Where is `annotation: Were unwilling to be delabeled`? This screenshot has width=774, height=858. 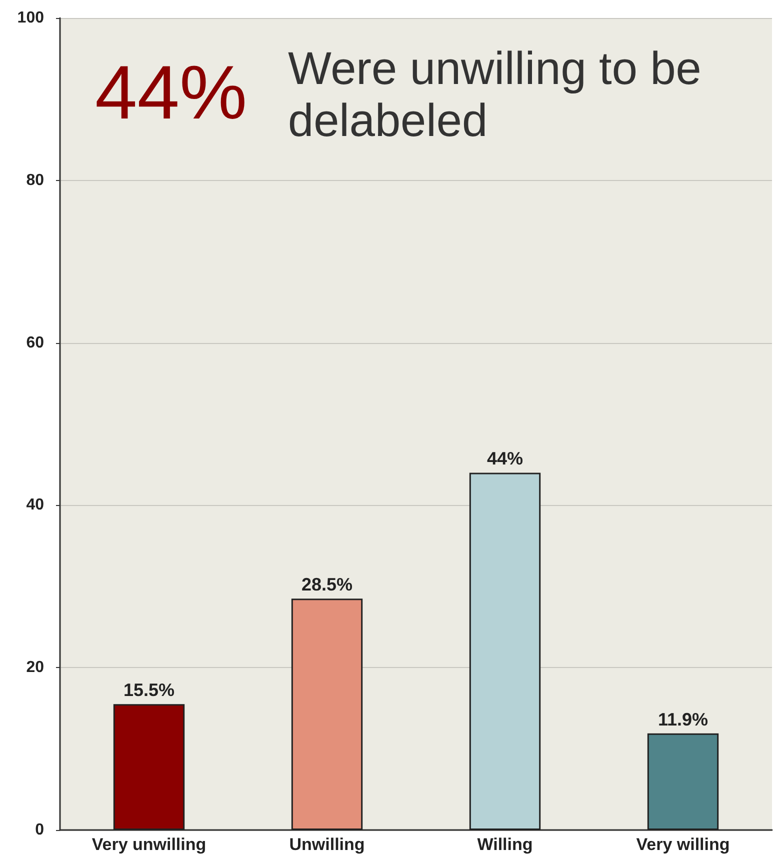 annotation: Were unwilling to be delabeled is located at coordinates (501, 94).